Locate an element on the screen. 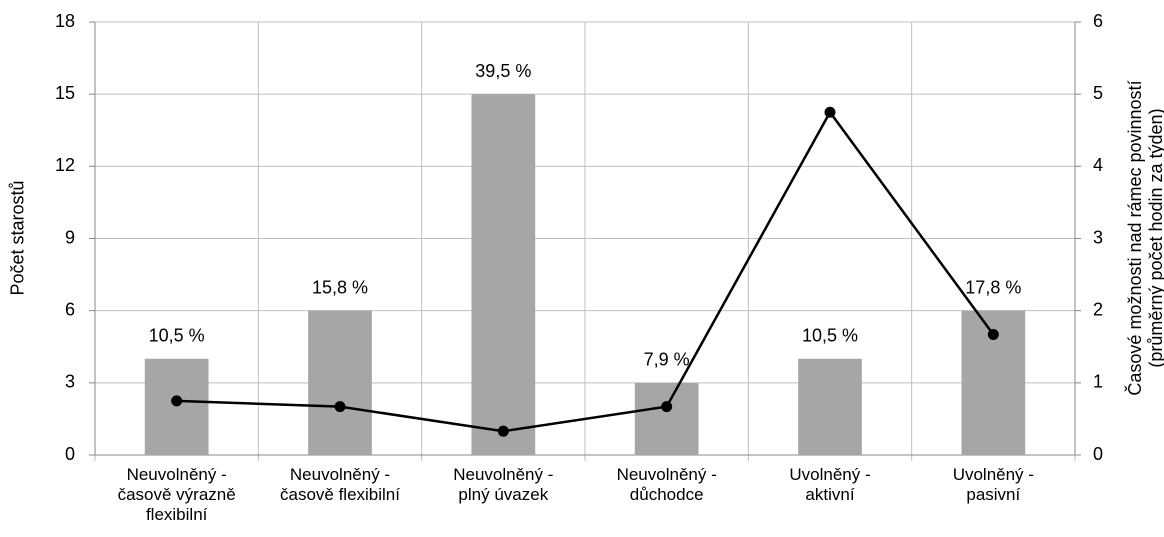 The width and height of the screenshot is (1164, 537). y-tick-label: 15 is located at coordinates (65, 93).